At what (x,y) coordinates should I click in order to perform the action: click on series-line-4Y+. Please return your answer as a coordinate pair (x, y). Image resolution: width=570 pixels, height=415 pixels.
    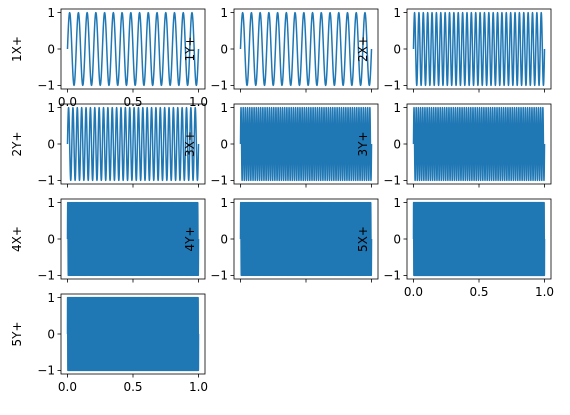
    Looking at the image, I should click on (306, 239).